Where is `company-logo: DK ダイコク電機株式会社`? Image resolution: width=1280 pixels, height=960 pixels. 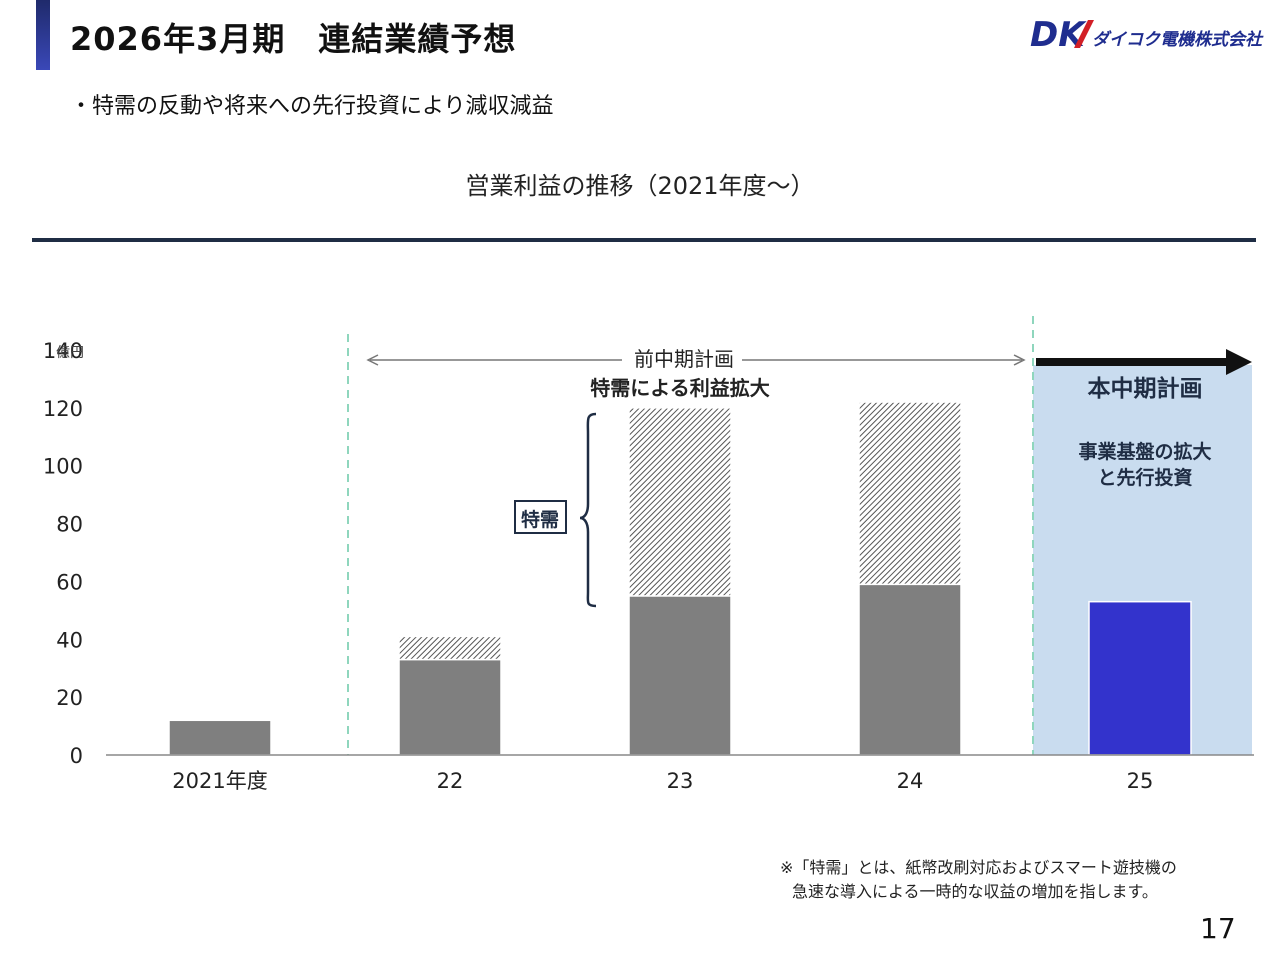 company-logo: DK ダイコク電機株式会社 is located at coordinates (1147, 34).